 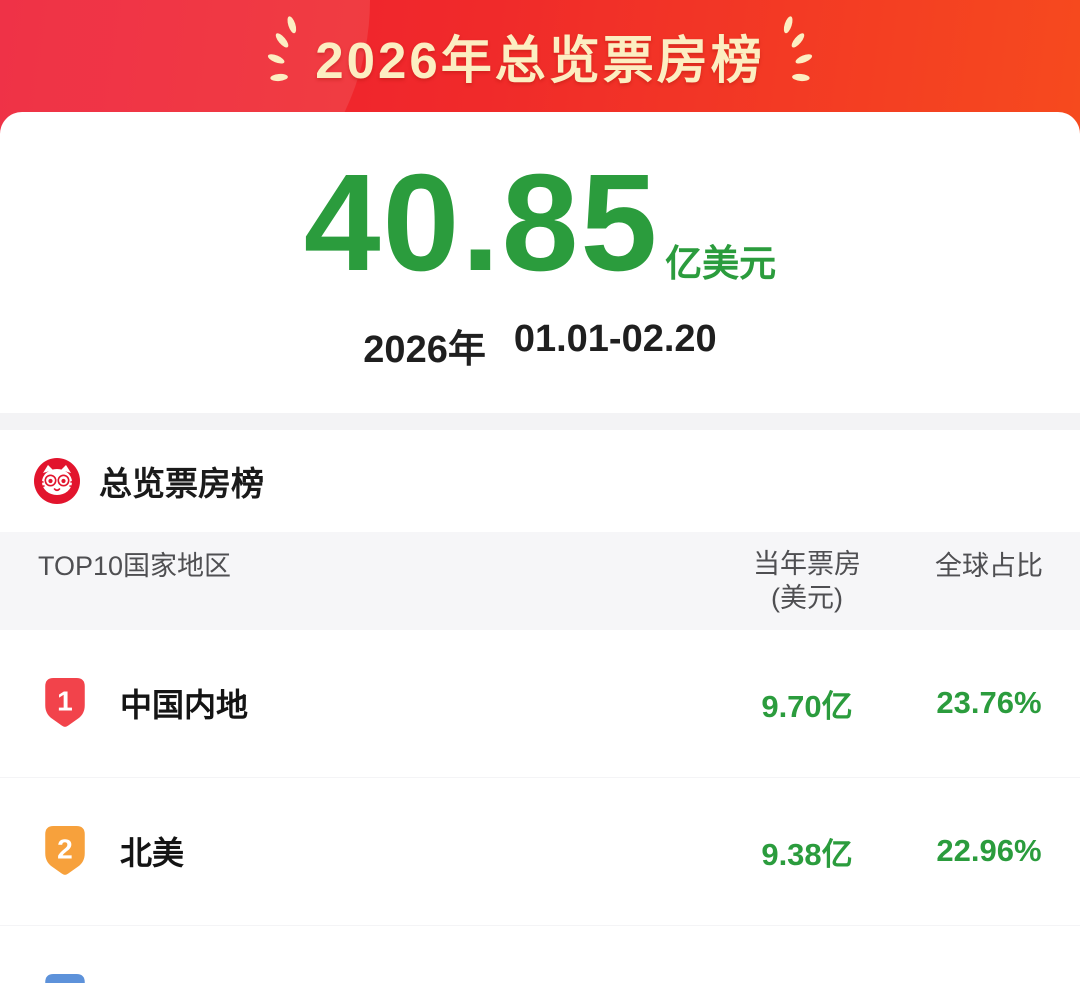 What do you see at coordinates (65, 982) in the screenshot?
I see `rank-number: 3` at bounding box center [65, 982].